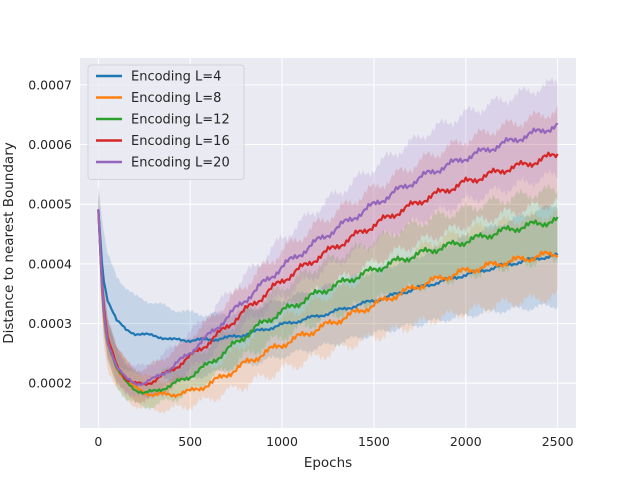  What do you see at coordinates (328, 463) in the screenshot?
I see `x-axis-label: Epochs` at bounding box center [328, 463].